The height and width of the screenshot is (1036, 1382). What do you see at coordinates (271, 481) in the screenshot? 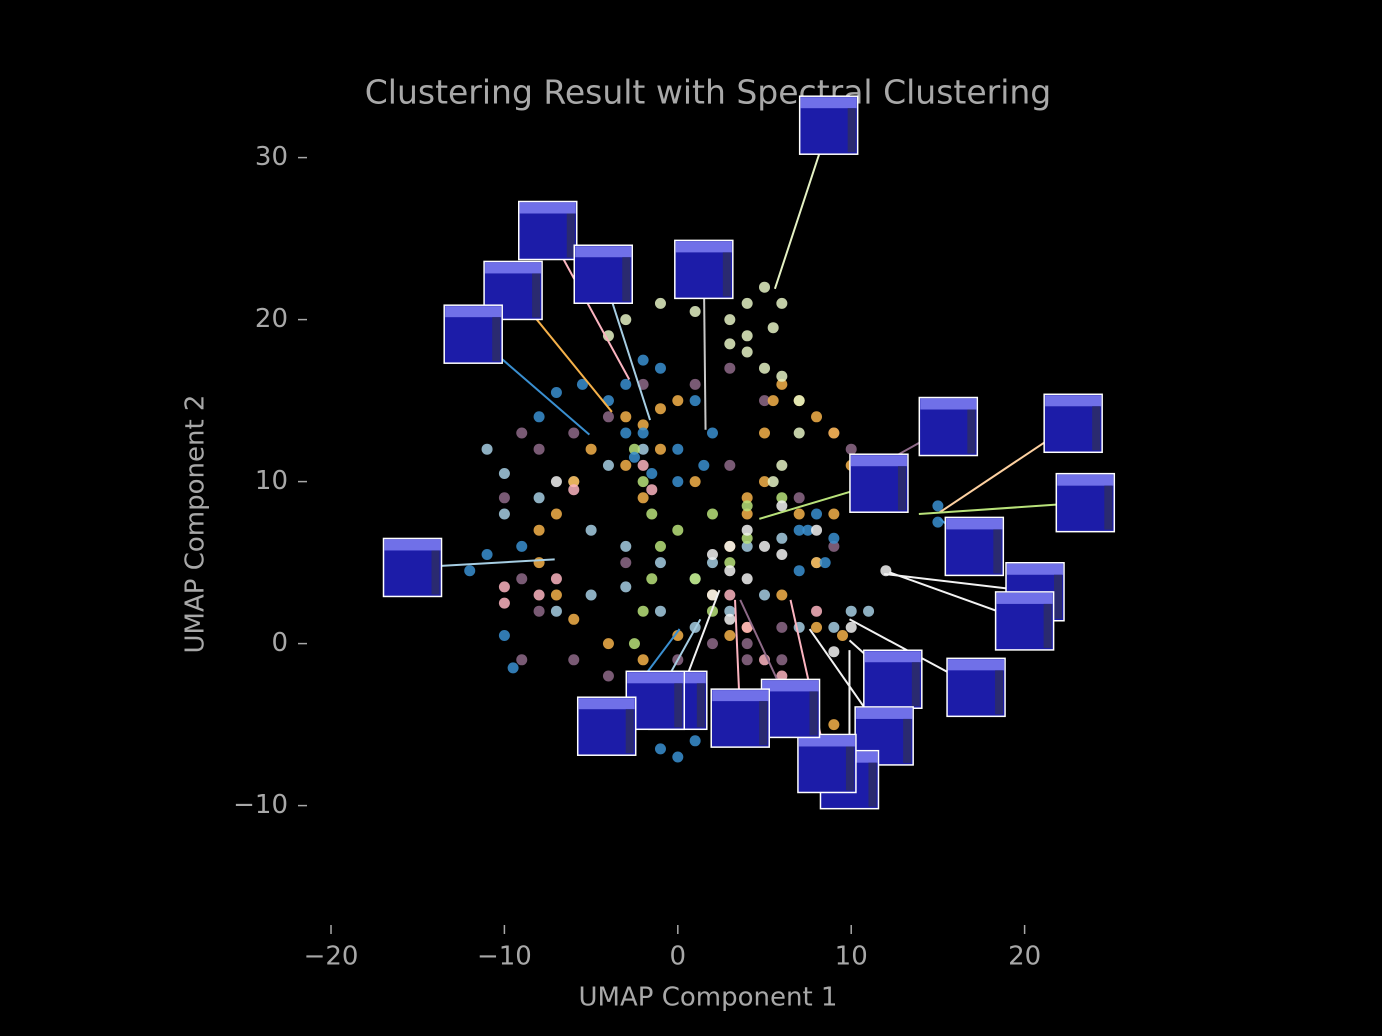
I see `y-tick-label: 10` at bounding box center [271, 481].